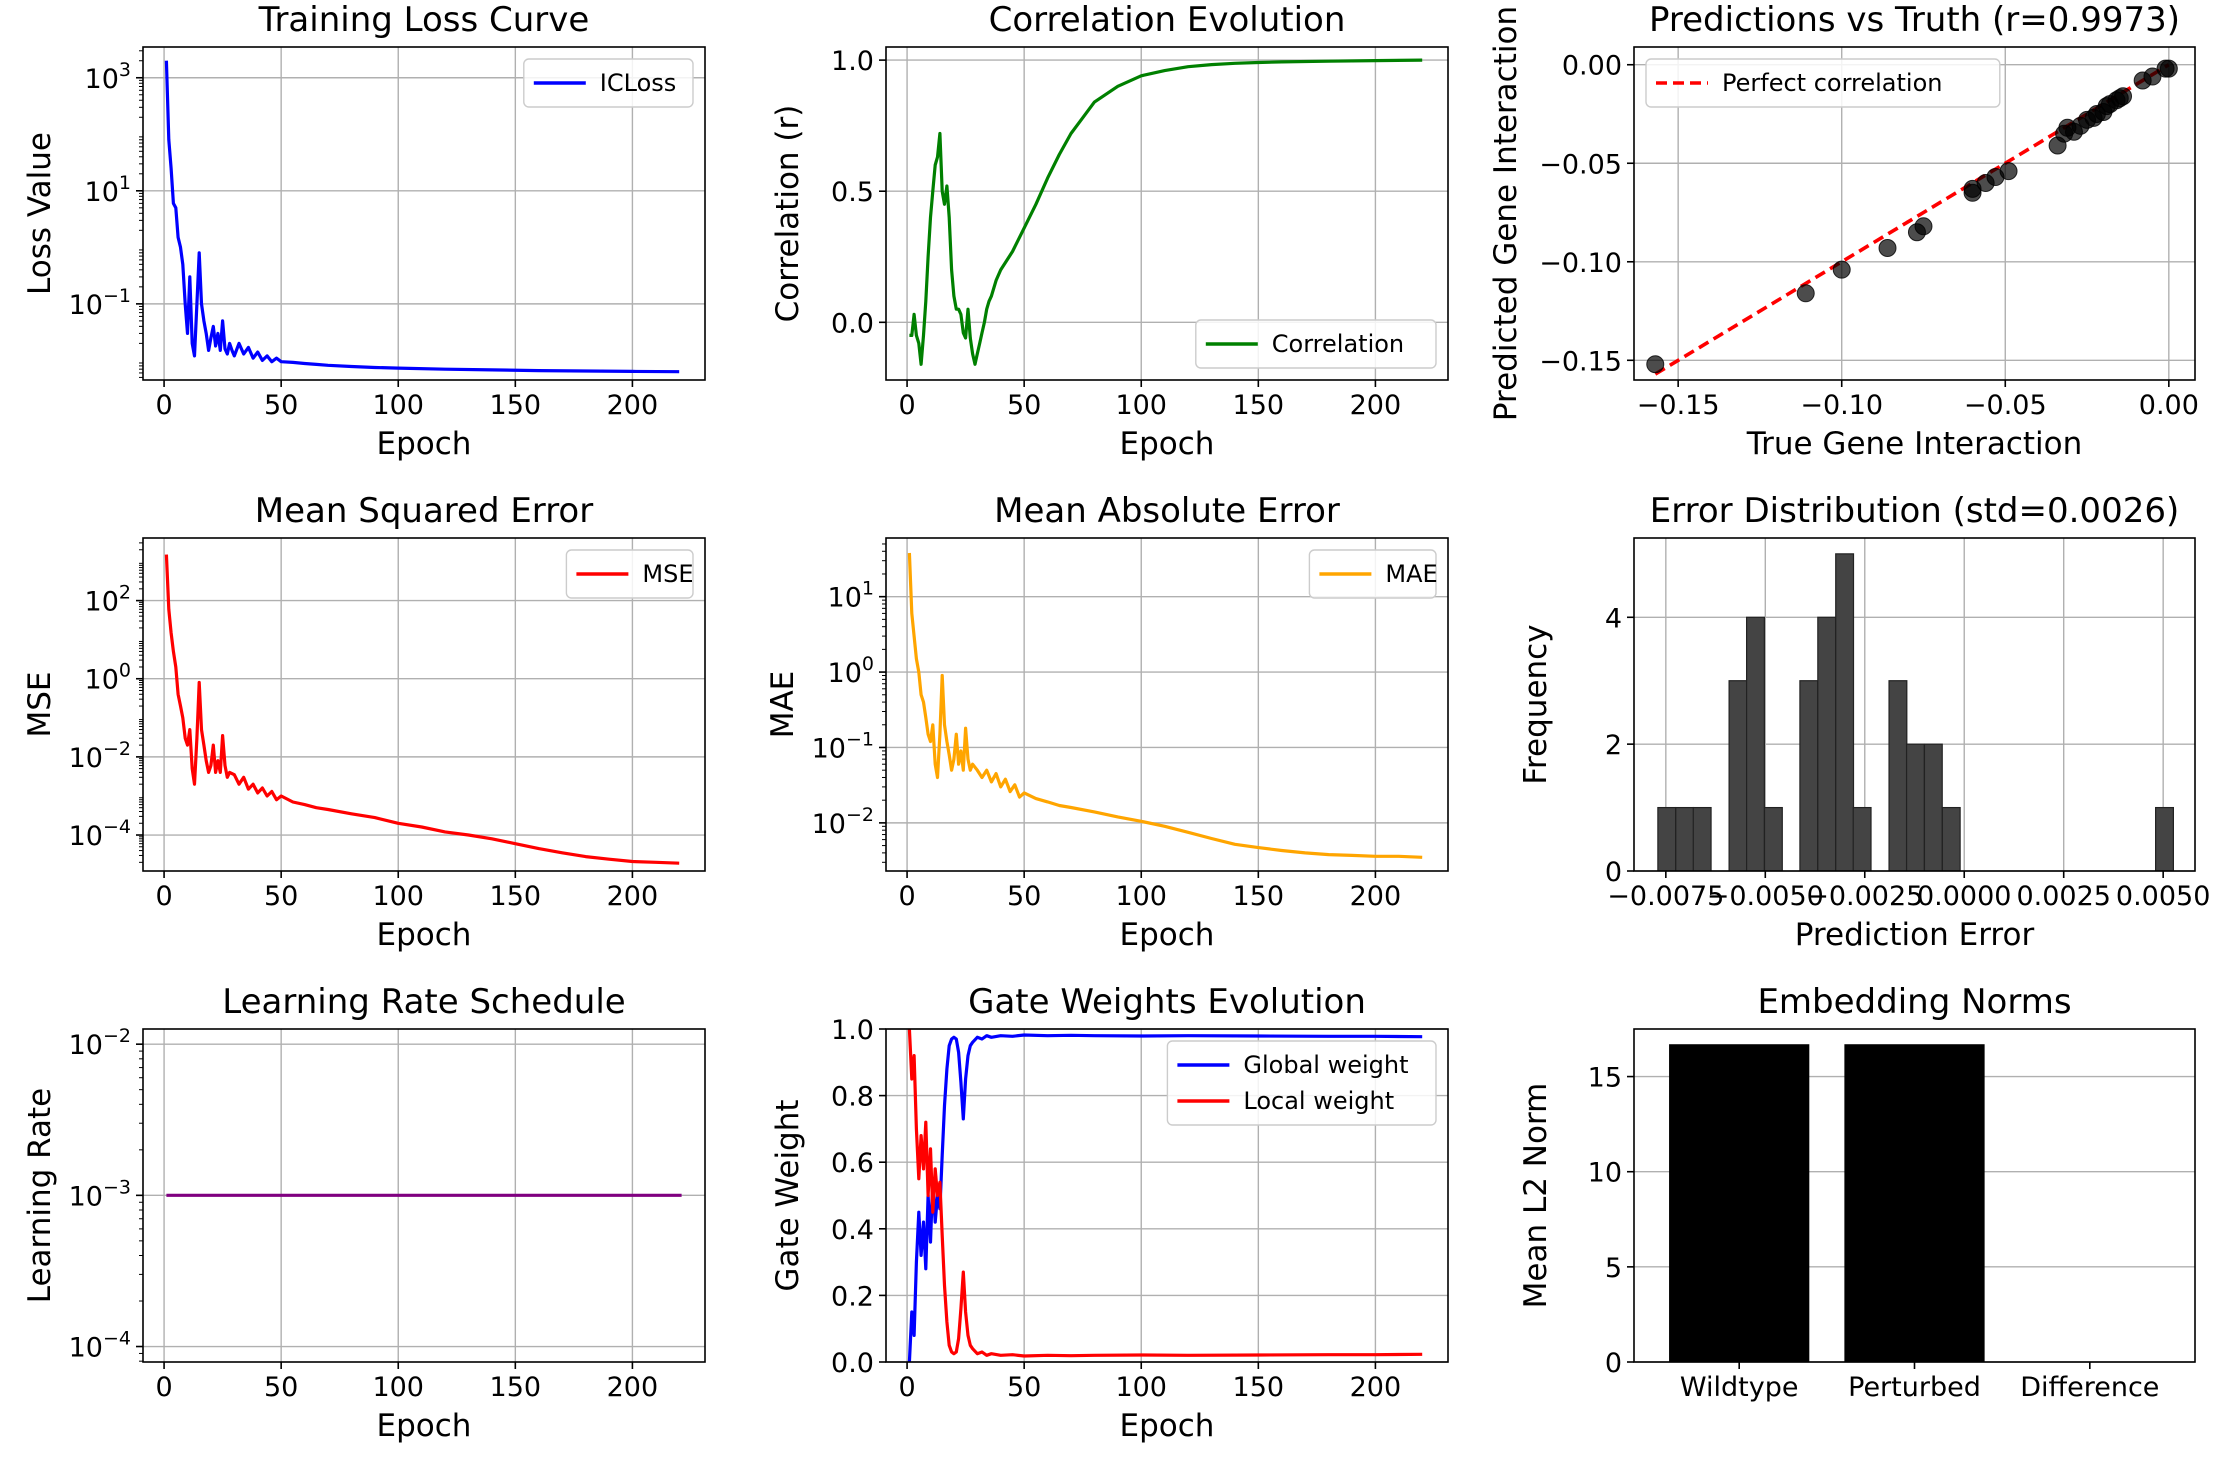 Image resolution: width=2215 pixels, height=1464 pixels. What do you see at coordinates (1580, 164) in the screenshot?
I see `y-tick-label: −0.05` at bounding box center [1580, 164].